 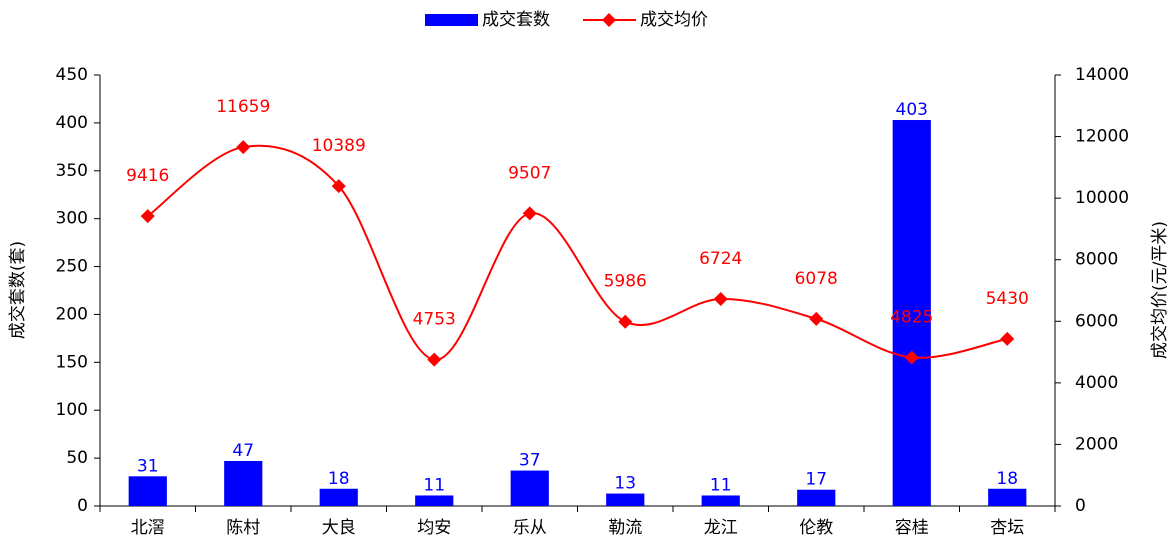 I want to click on y-tick-label: 100, so click(x=72, y=410).